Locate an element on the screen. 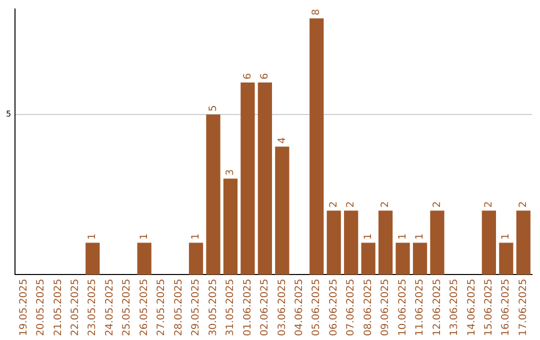 The width and height of the screenshot is (540, 340). x-tick-label: 15.06.2025 is located at coordinates (489, 307).